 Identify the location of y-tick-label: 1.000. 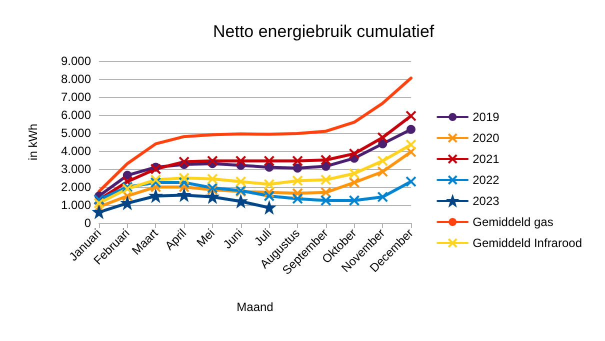
(76, 205).